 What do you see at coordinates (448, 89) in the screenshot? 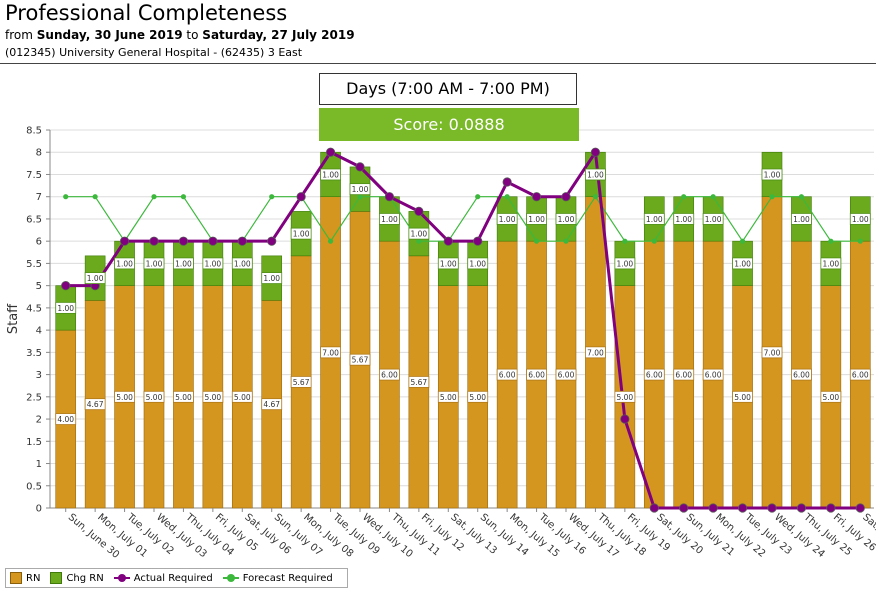
I see `shift-label: Days (7:00 AM - 7:00 PM)` at bounding box center [448, 89].